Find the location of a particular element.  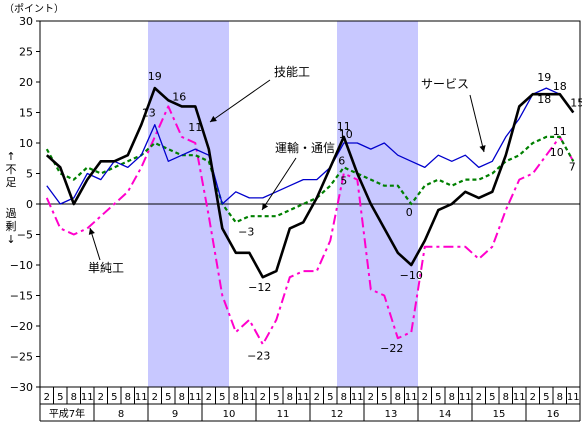

y-tick-label: 0 is located at coordinates (29, 204).